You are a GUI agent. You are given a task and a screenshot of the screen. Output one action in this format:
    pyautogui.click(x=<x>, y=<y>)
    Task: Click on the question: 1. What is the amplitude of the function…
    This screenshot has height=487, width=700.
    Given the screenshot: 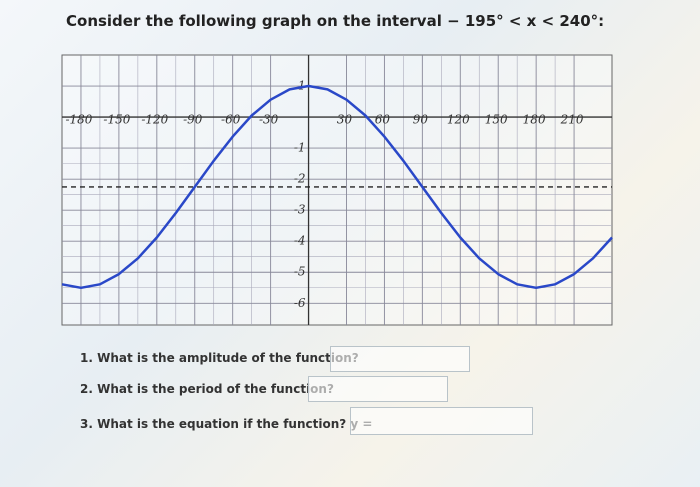 What is the action you would take?
    pyautogui.click(x=219, y=358)
    